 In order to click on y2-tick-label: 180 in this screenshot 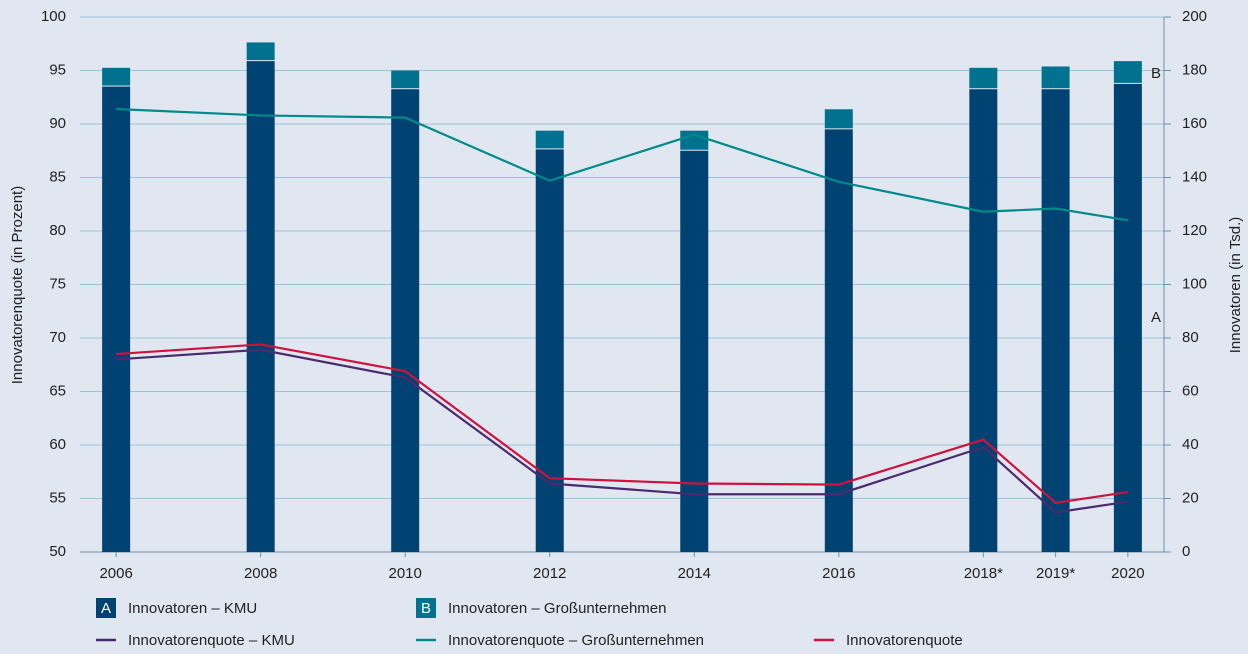, I will do `click(1194, 69)`.